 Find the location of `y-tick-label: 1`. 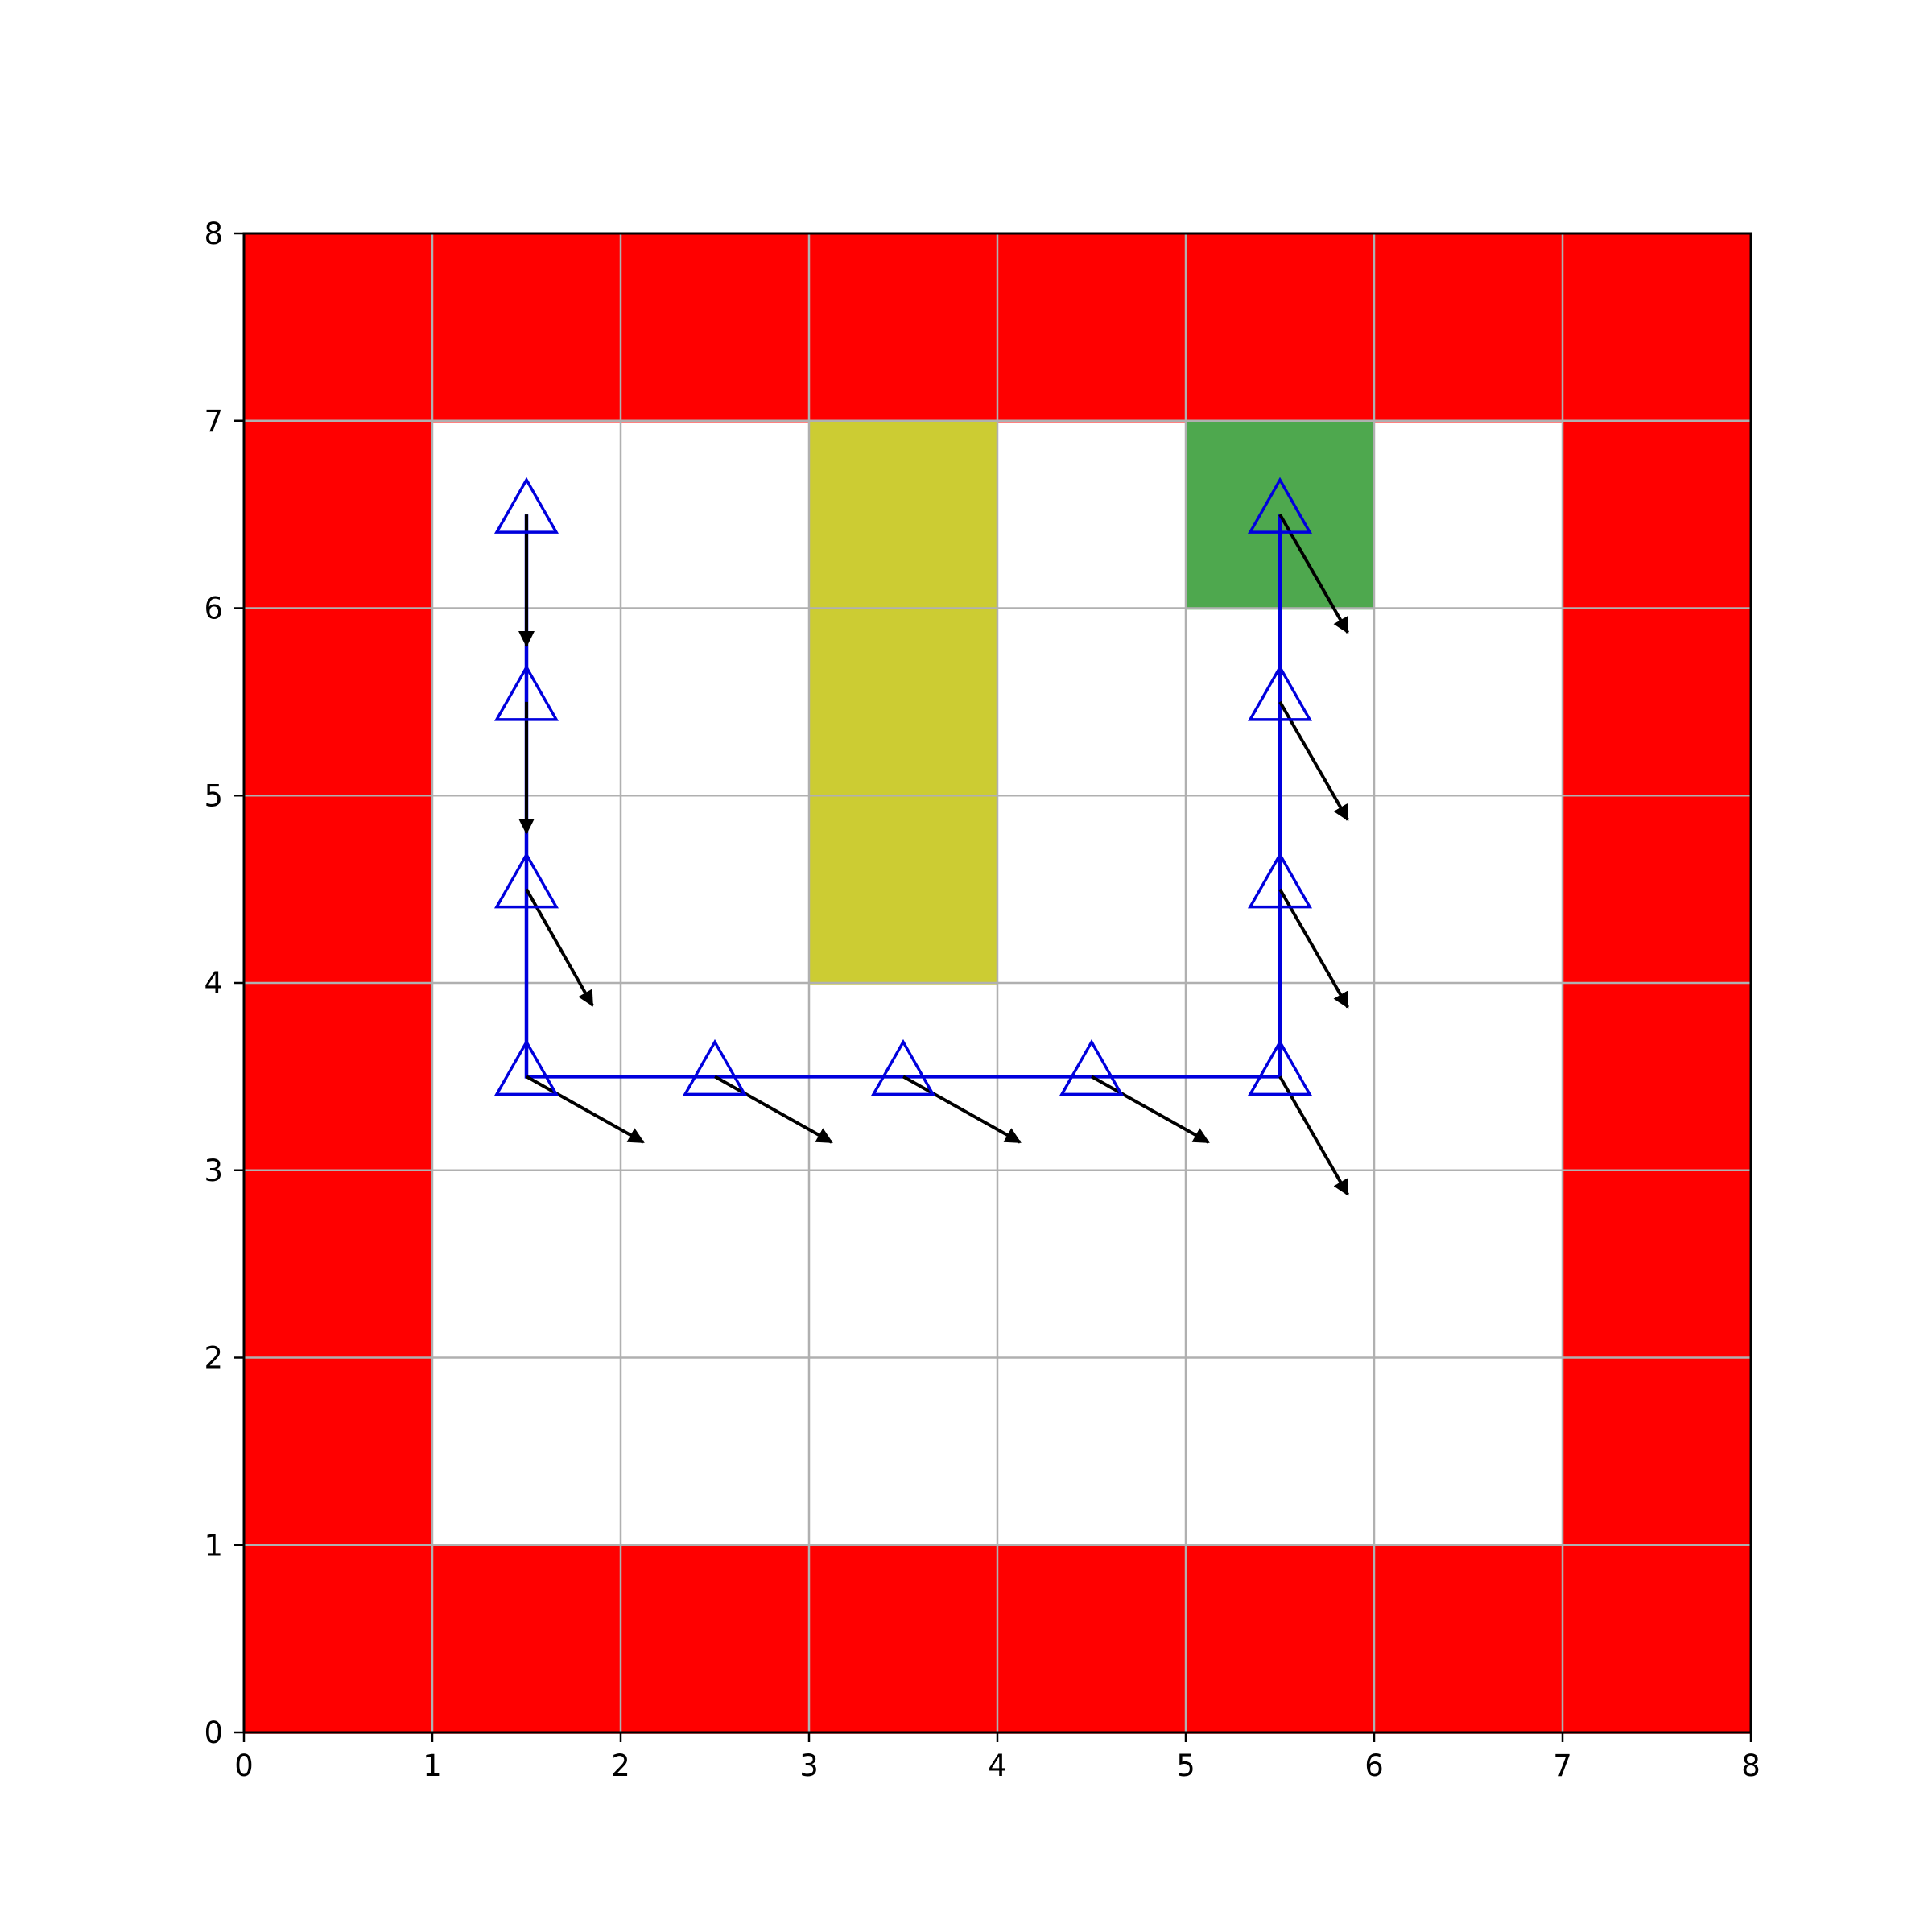

y-tick-label: 1 is located at coordinates (213, 1545).